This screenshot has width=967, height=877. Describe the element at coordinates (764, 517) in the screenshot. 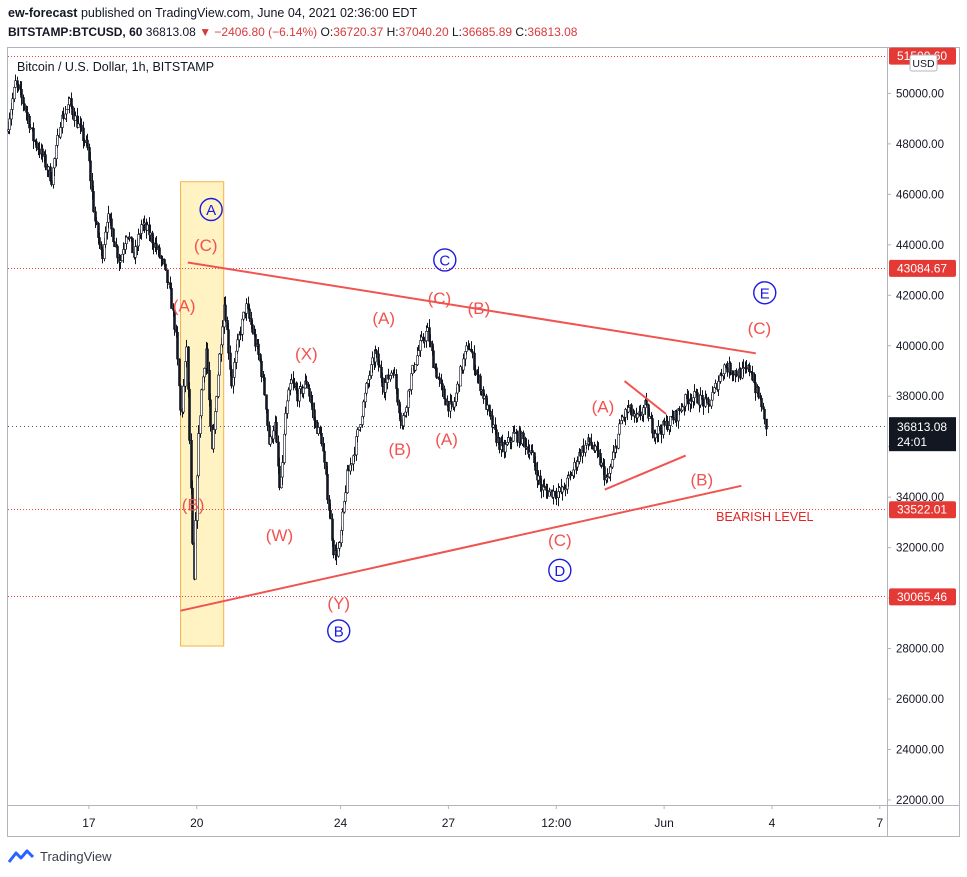

I see `bearish-level-label: BEARISH LEVEL` at that location.